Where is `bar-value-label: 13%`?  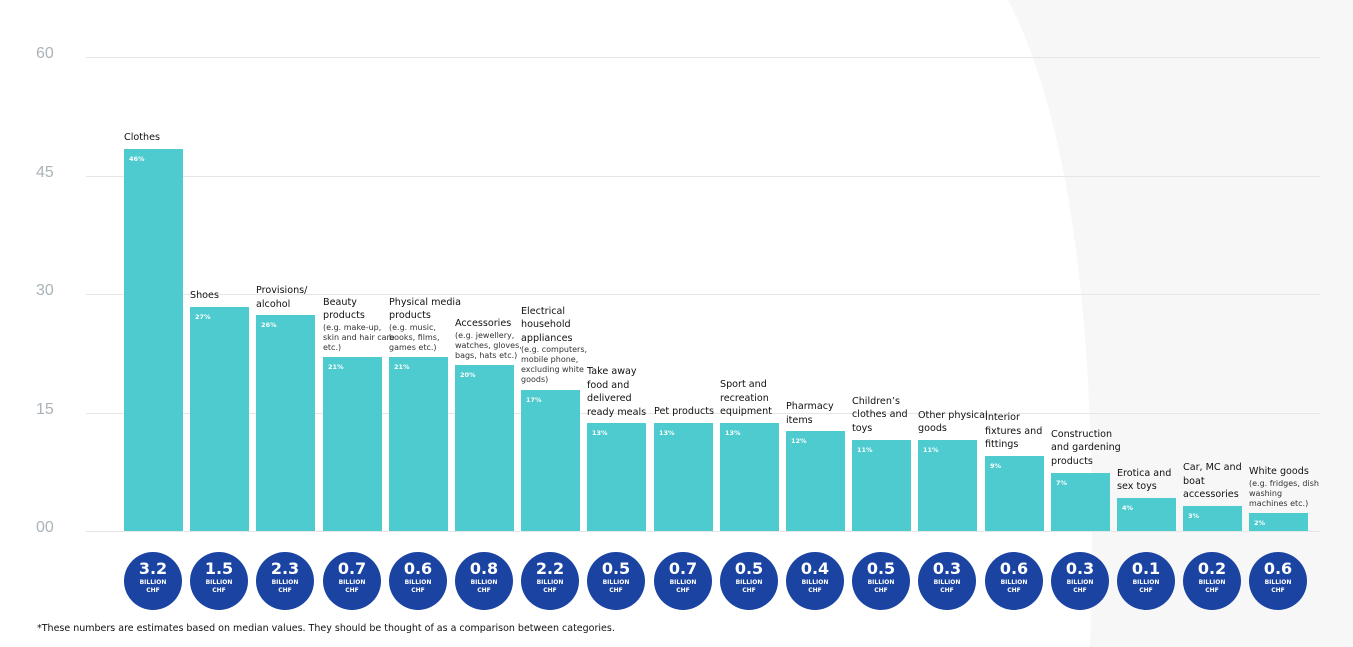 bar-value-label: 13% is located at coordinates (600, 433).